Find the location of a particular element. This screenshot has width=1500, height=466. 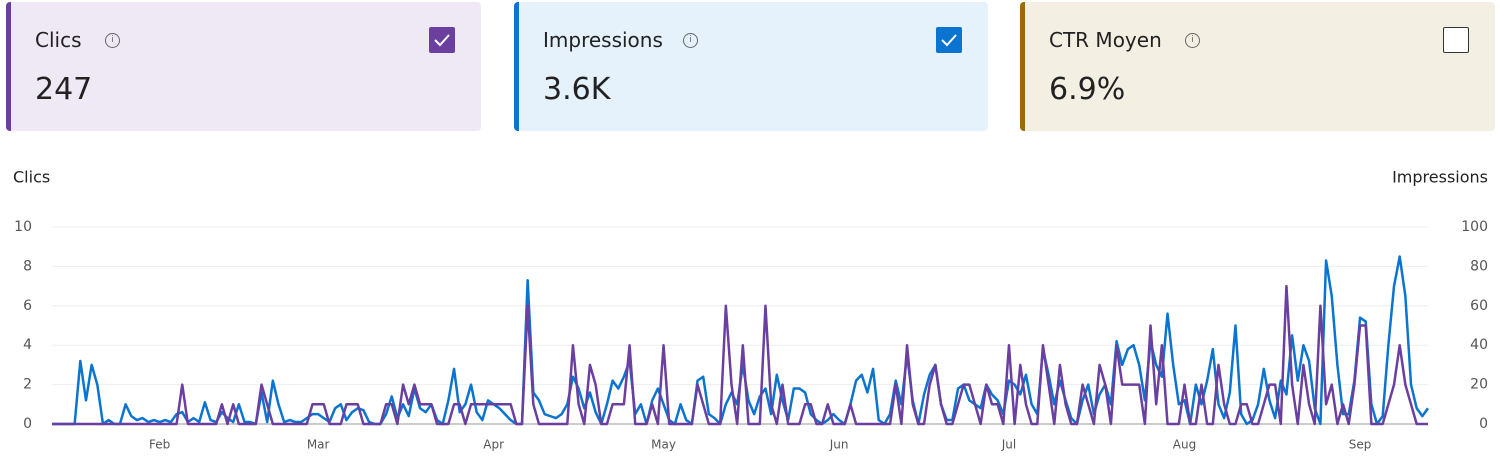

y-tick-label: 10 is located at coordinates (23, 227).